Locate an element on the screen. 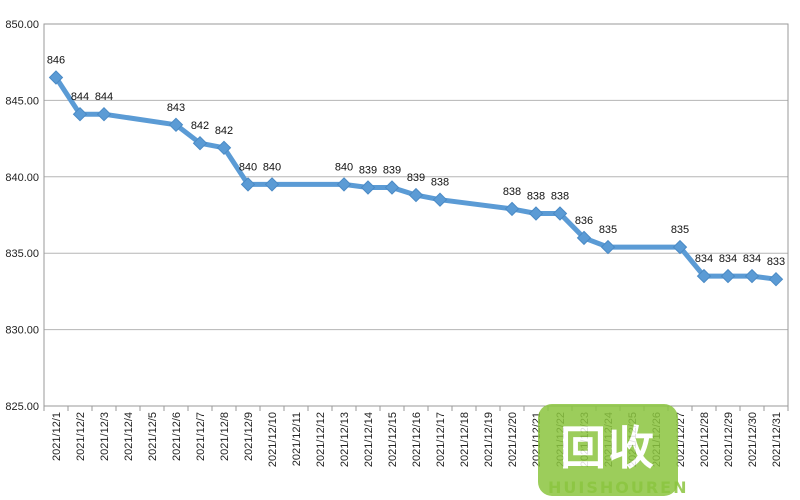 The height and width of the screenshot is (500, 800). watermark-logo-text: 回收 is located at coordinates (608, 448).